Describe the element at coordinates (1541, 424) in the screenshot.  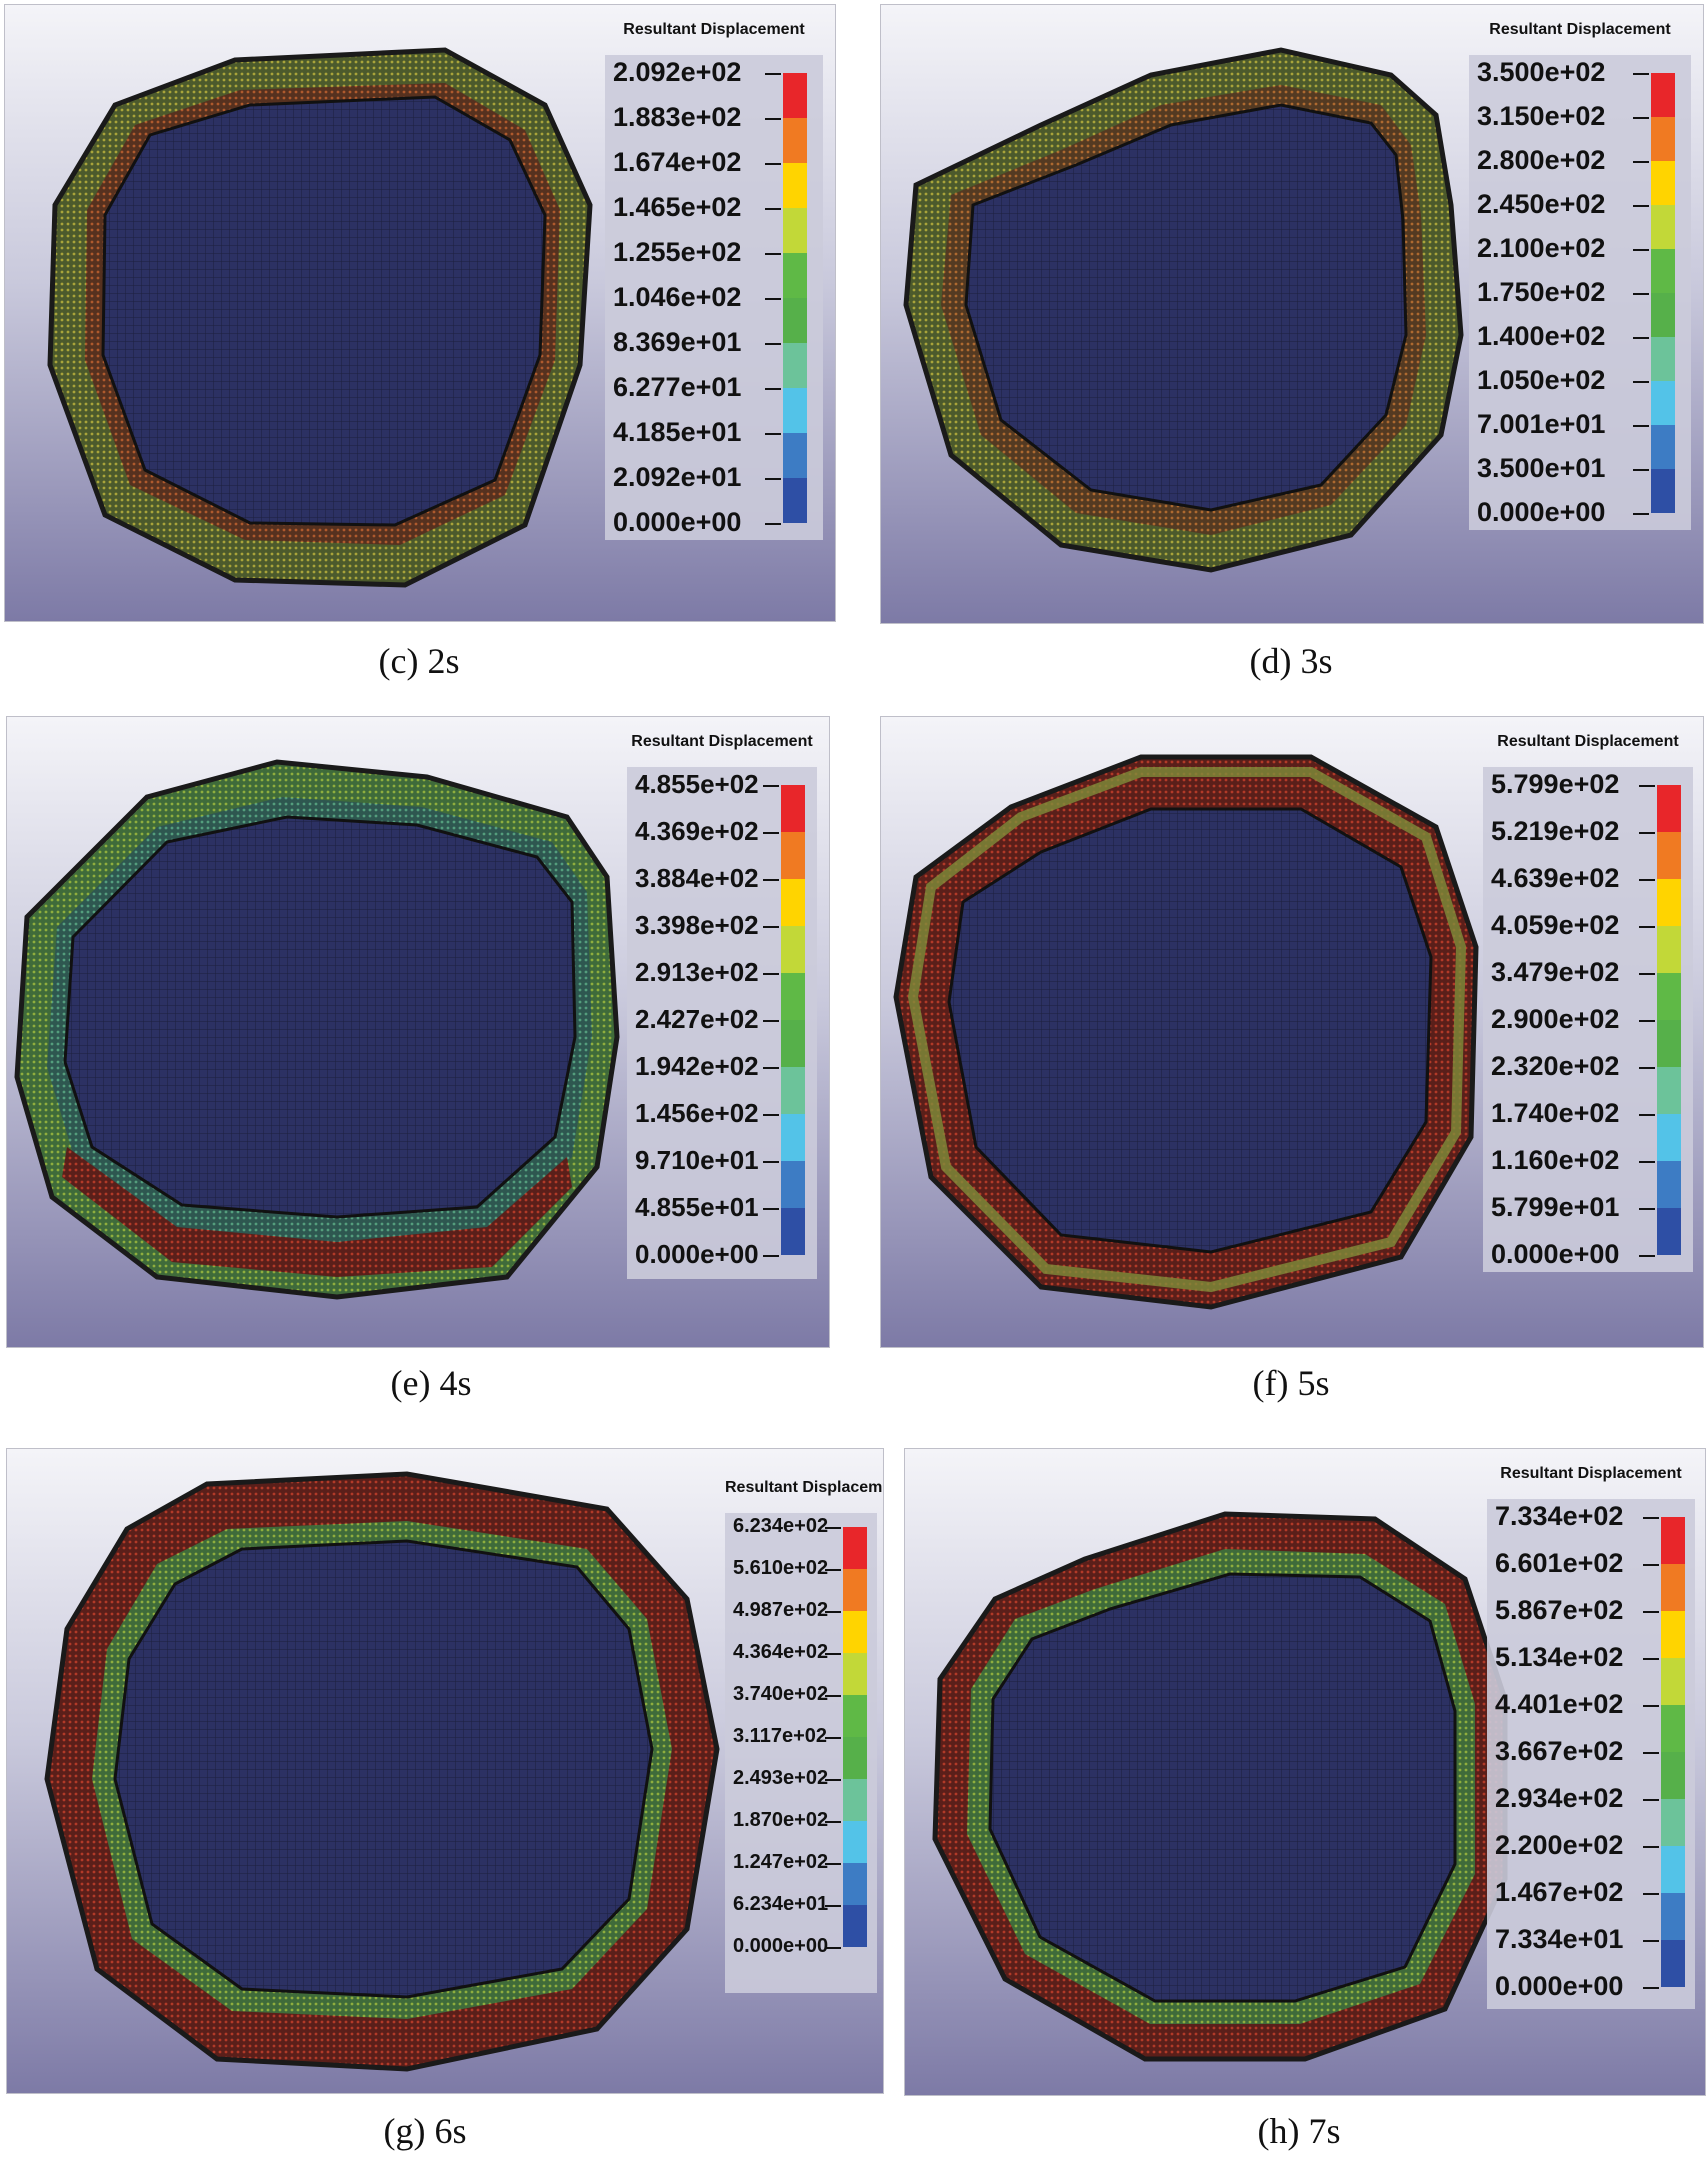
I see `legend-value: 7.001e+01` at that location.